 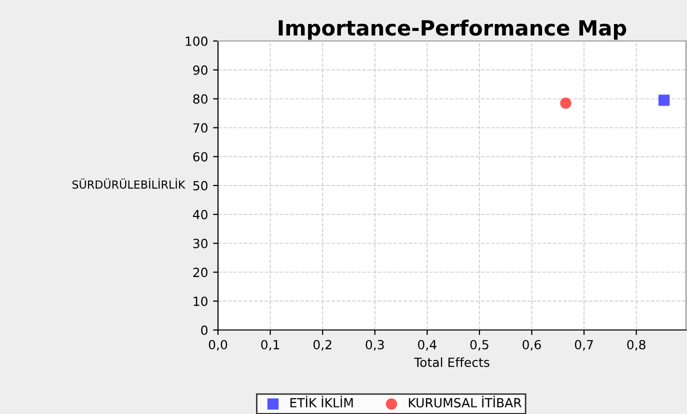 I want to click on x-tick-label: 0,0, so click(x=218, y=345).